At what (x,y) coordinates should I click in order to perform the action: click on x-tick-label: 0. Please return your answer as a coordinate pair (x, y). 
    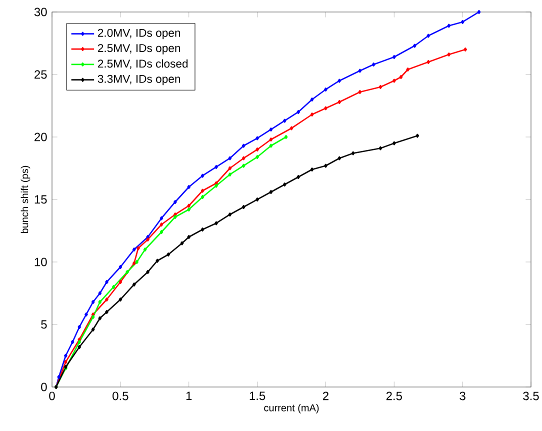
    Looking at the image, I should click on (52, 396).